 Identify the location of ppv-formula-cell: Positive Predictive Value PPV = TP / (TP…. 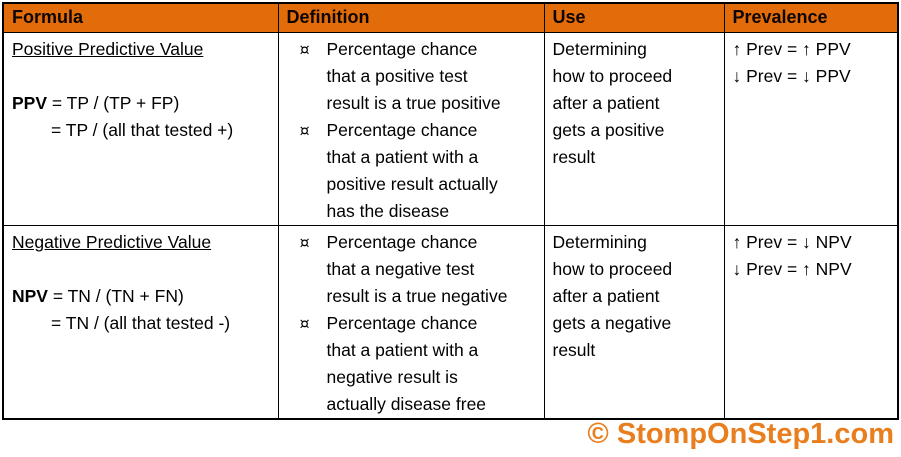
(140, 129).